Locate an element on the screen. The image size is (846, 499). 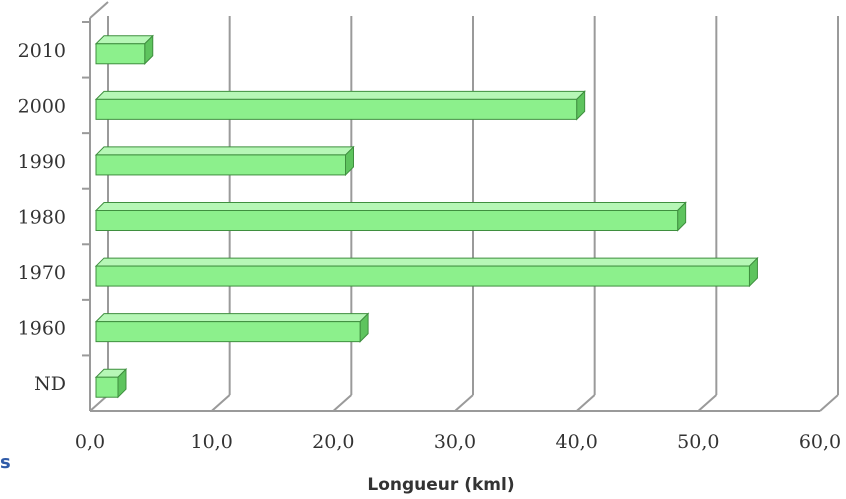
x-tick-label: 20,0 is located at coordinates (333, 442).